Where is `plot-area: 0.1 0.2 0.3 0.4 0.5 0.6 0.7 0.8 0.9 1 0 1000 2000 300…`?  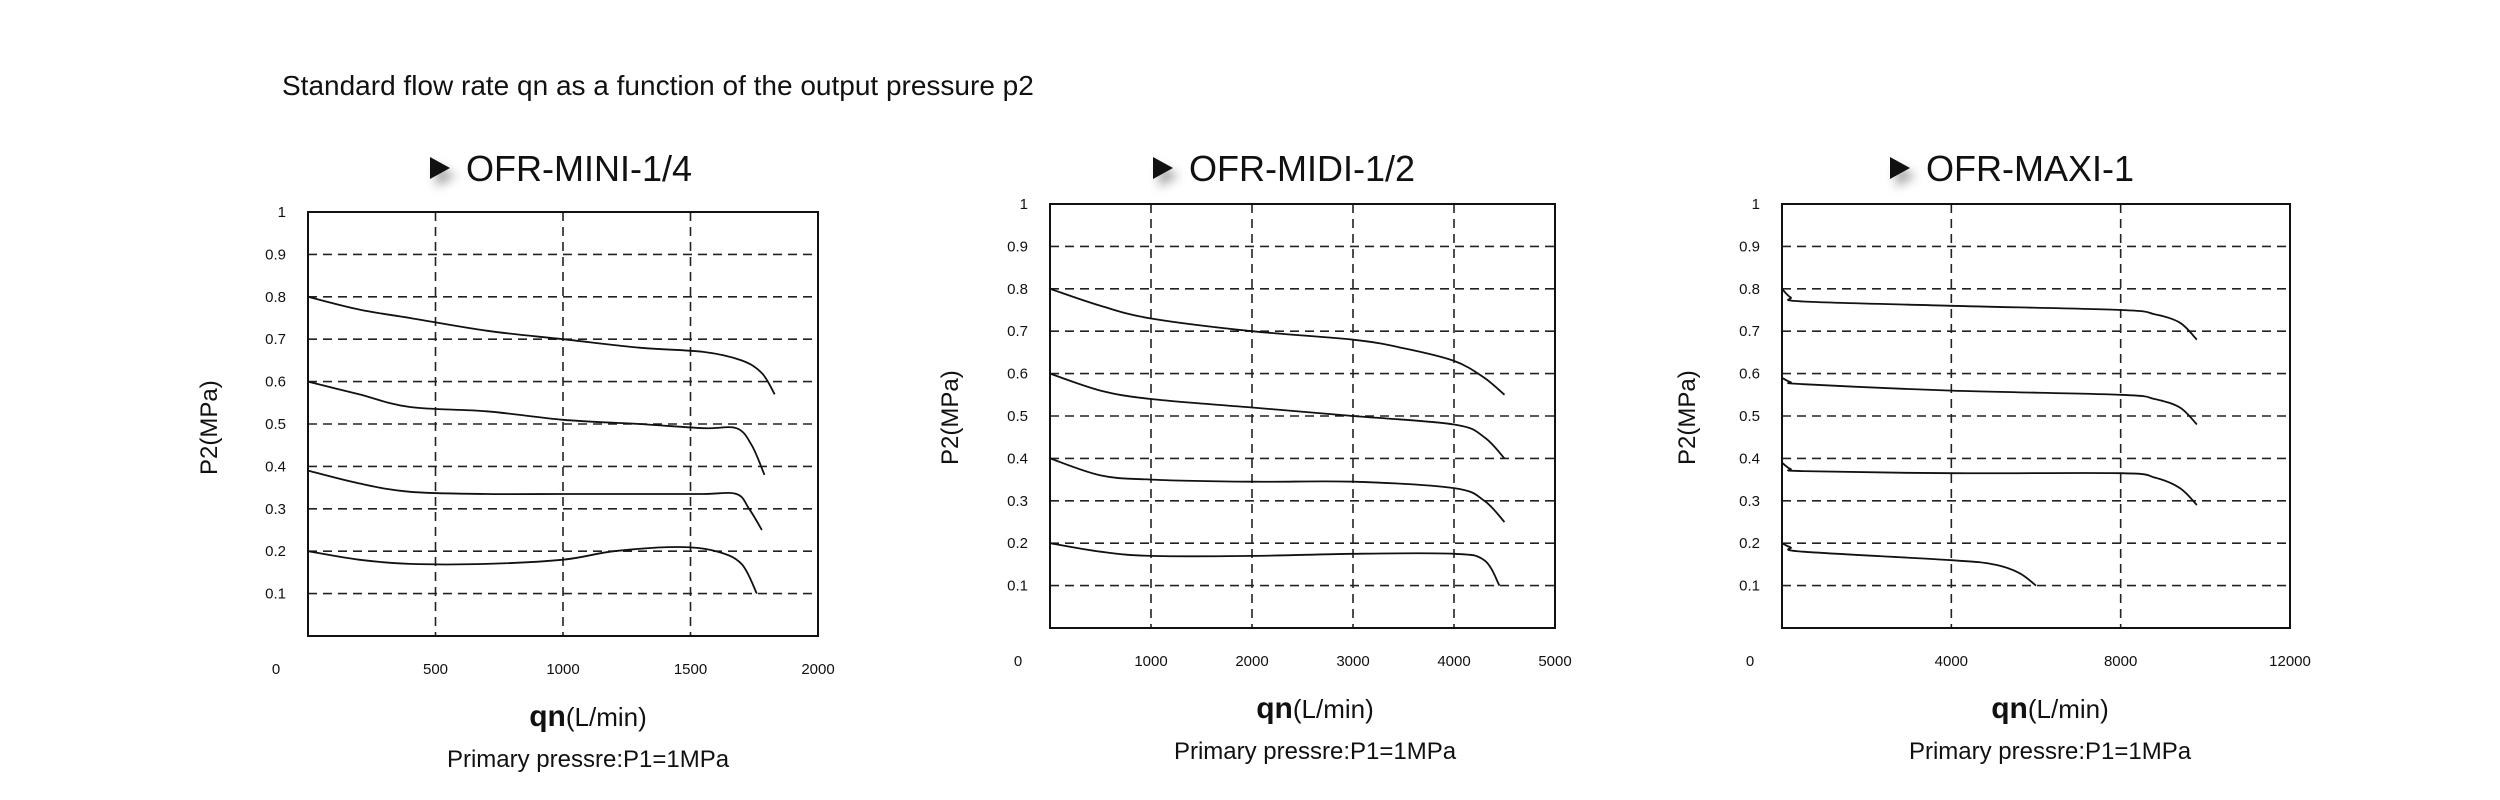 plot-area: 0.1 0.2 0.3 0.4 0.5 0.6 0.7 0.8 0.9 1 0 1000 2000 300… is located at coordinates (1289, 433).